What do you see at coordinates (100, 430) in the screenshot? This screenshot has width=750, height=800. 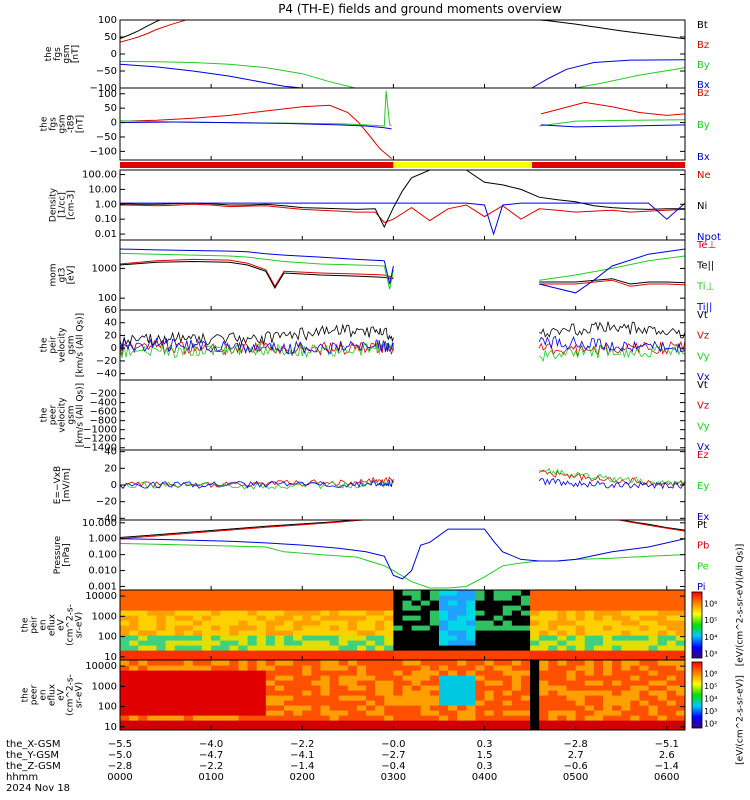 I see `y-tick-label: −1000` at bounding box center [100, 430].